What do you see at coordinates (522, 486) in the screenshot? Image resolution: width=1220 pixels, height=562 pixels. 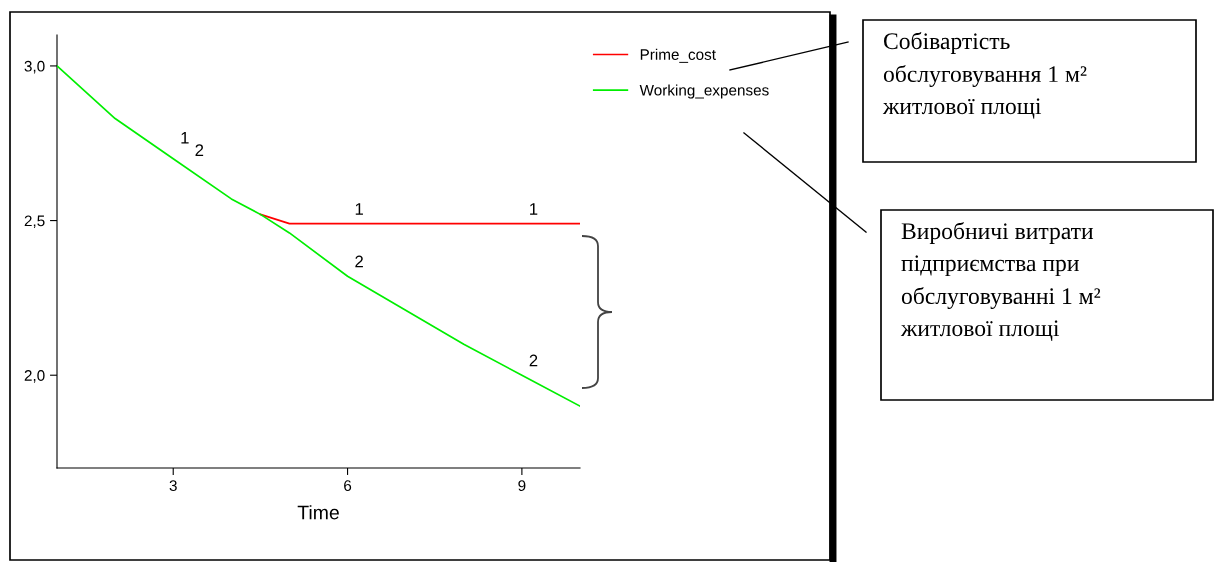 I see `x-tick-label: 9` at bounding box center [522, 486].